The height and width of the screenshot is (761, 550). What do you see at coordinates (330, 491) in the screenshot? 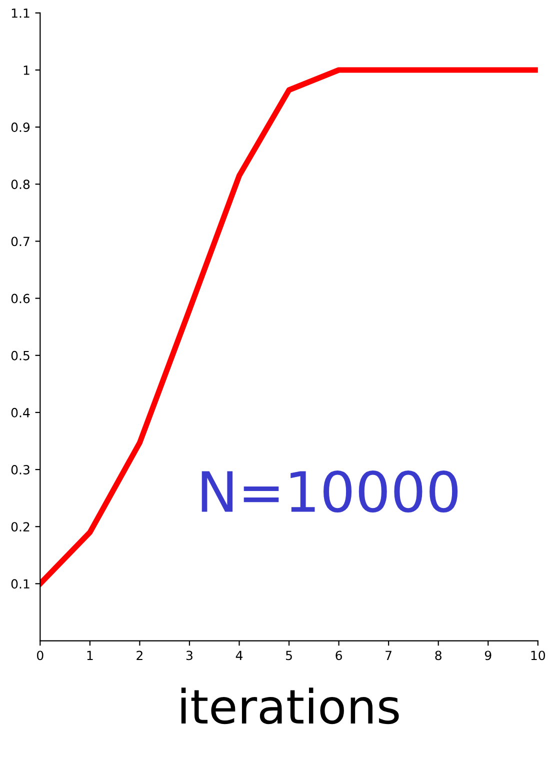
I see `annotation: N=10000` at bounding box center [330, 491].